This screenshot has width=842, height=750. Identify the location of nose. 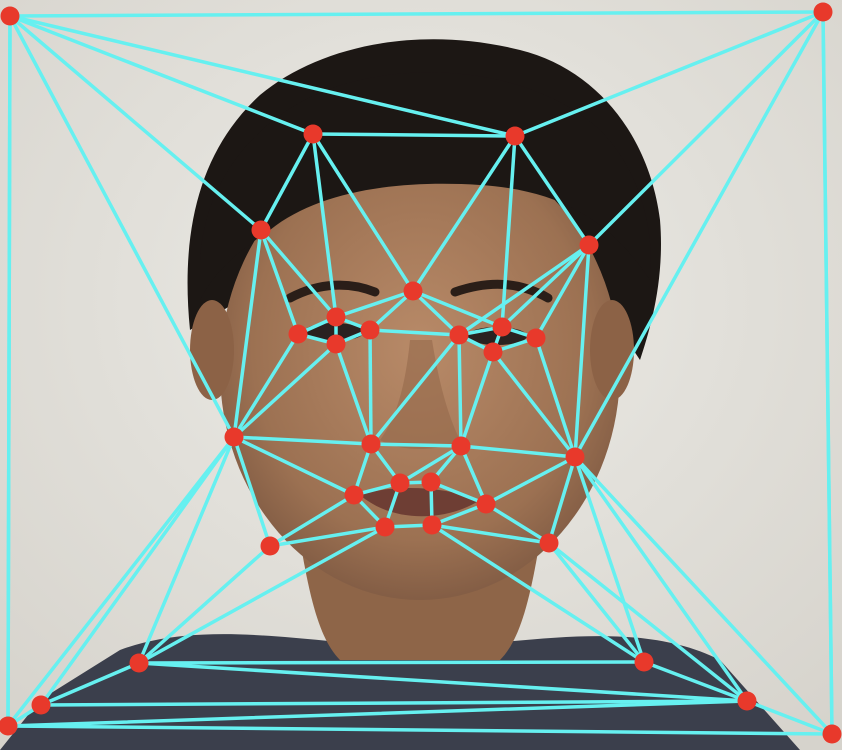
(420, 394).